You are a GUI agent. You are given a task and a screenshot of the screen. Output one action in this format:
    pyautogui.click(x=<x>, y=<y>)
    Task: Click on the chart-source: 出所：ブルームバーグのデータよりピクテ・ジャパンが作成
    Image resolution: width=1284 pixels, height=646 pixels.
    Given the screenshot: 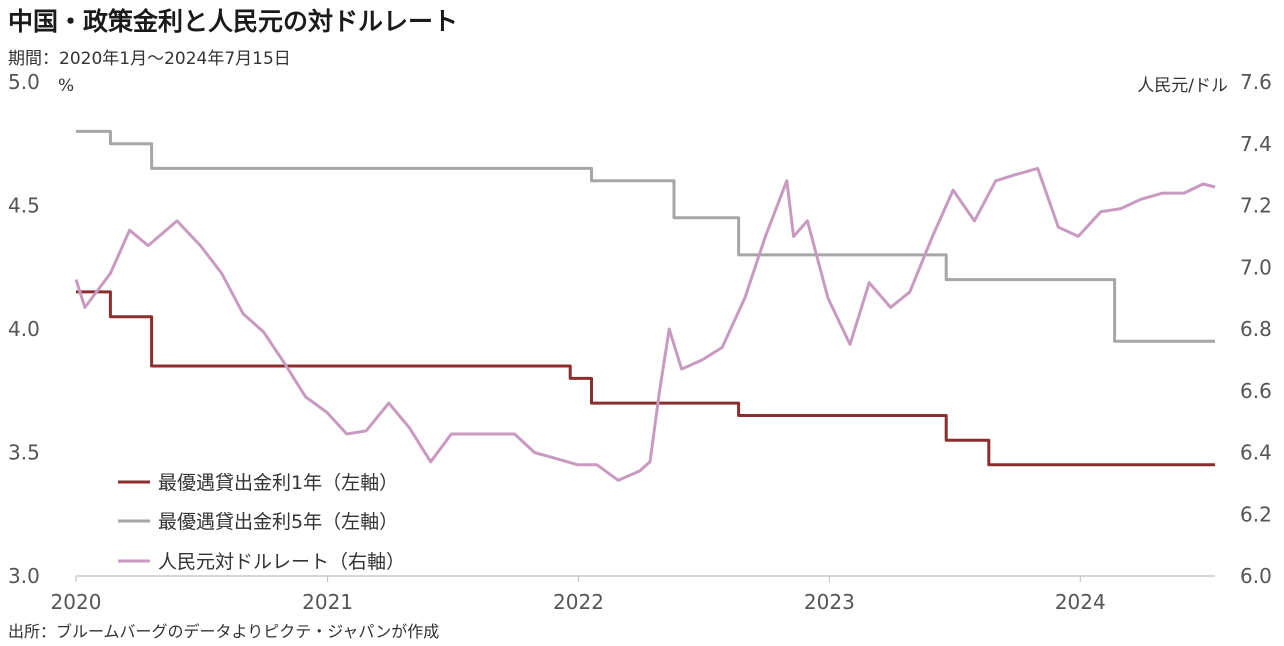 What is the action you would take?
    pyautogui.click(x=224, y=631)
    